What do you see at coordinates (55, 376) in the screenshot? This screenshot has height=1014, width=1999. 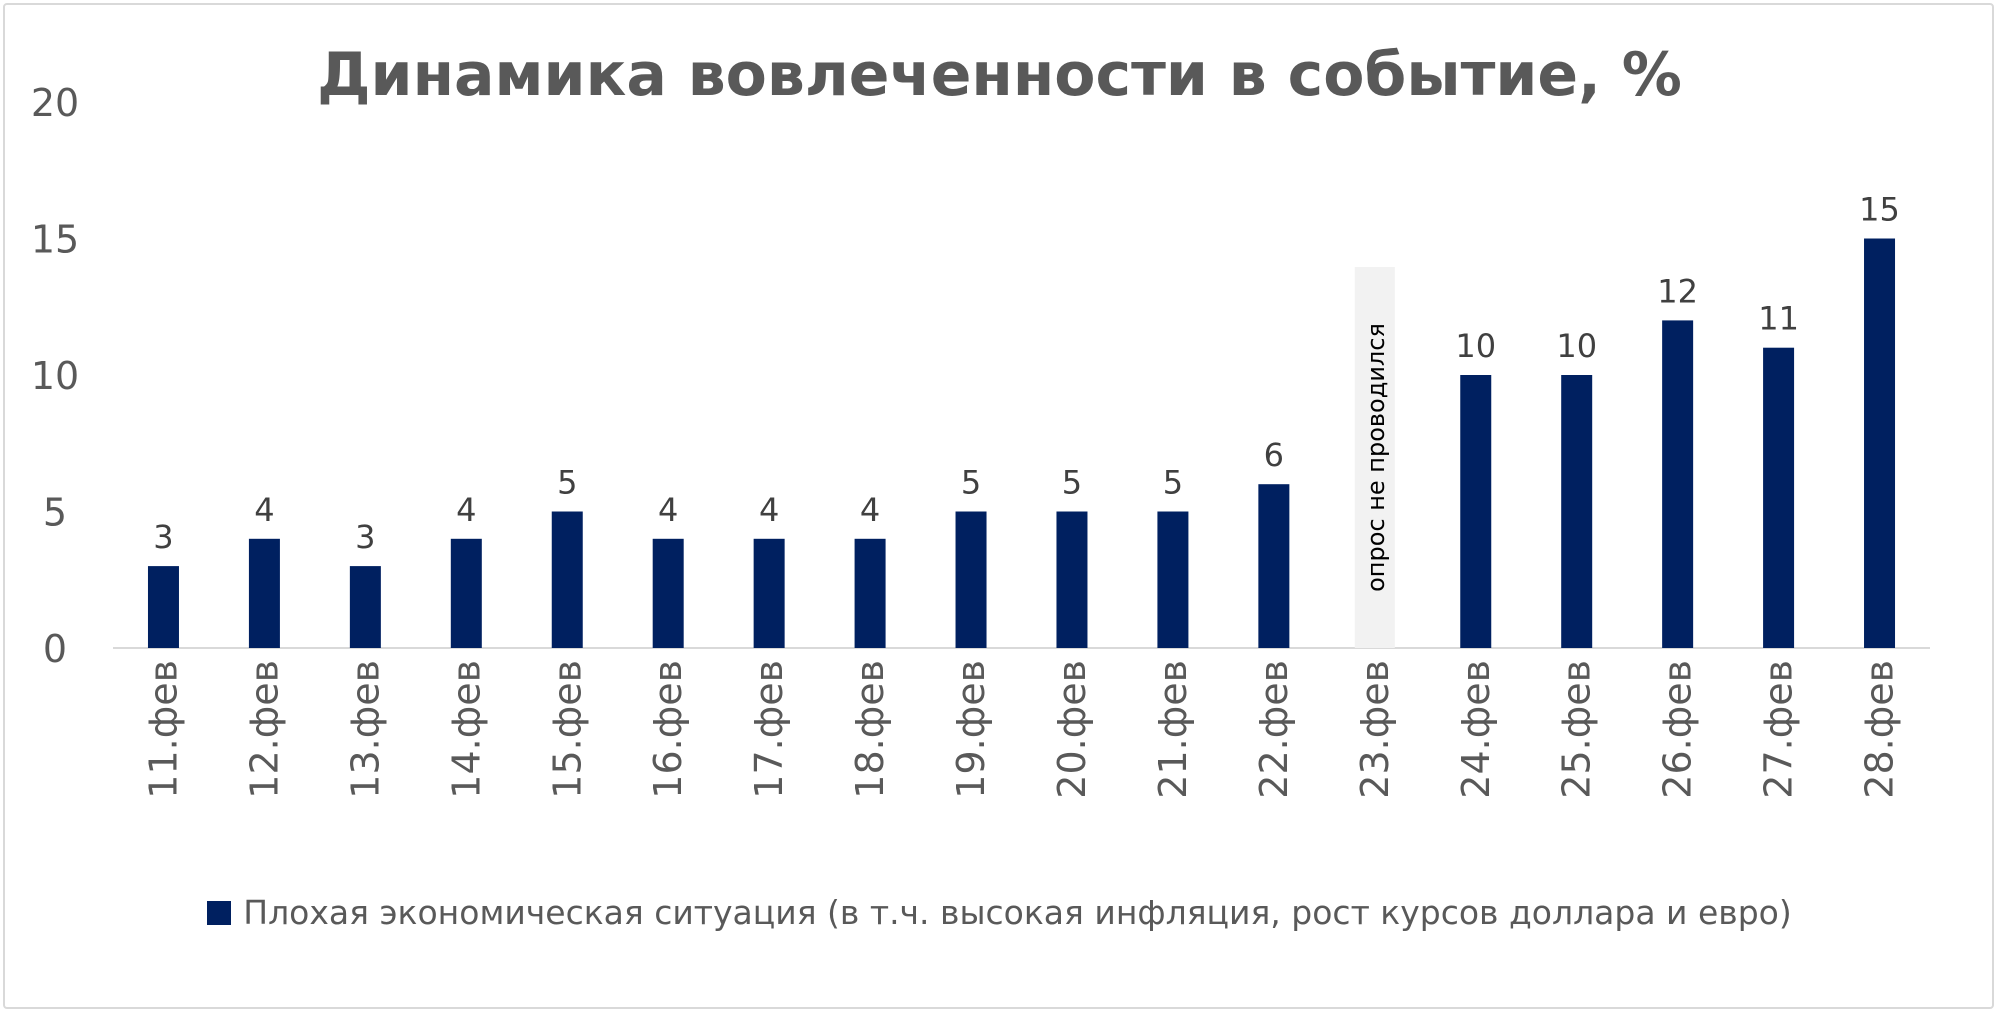 I see `y-tick-label: 10` at bounding box center [55, 376].